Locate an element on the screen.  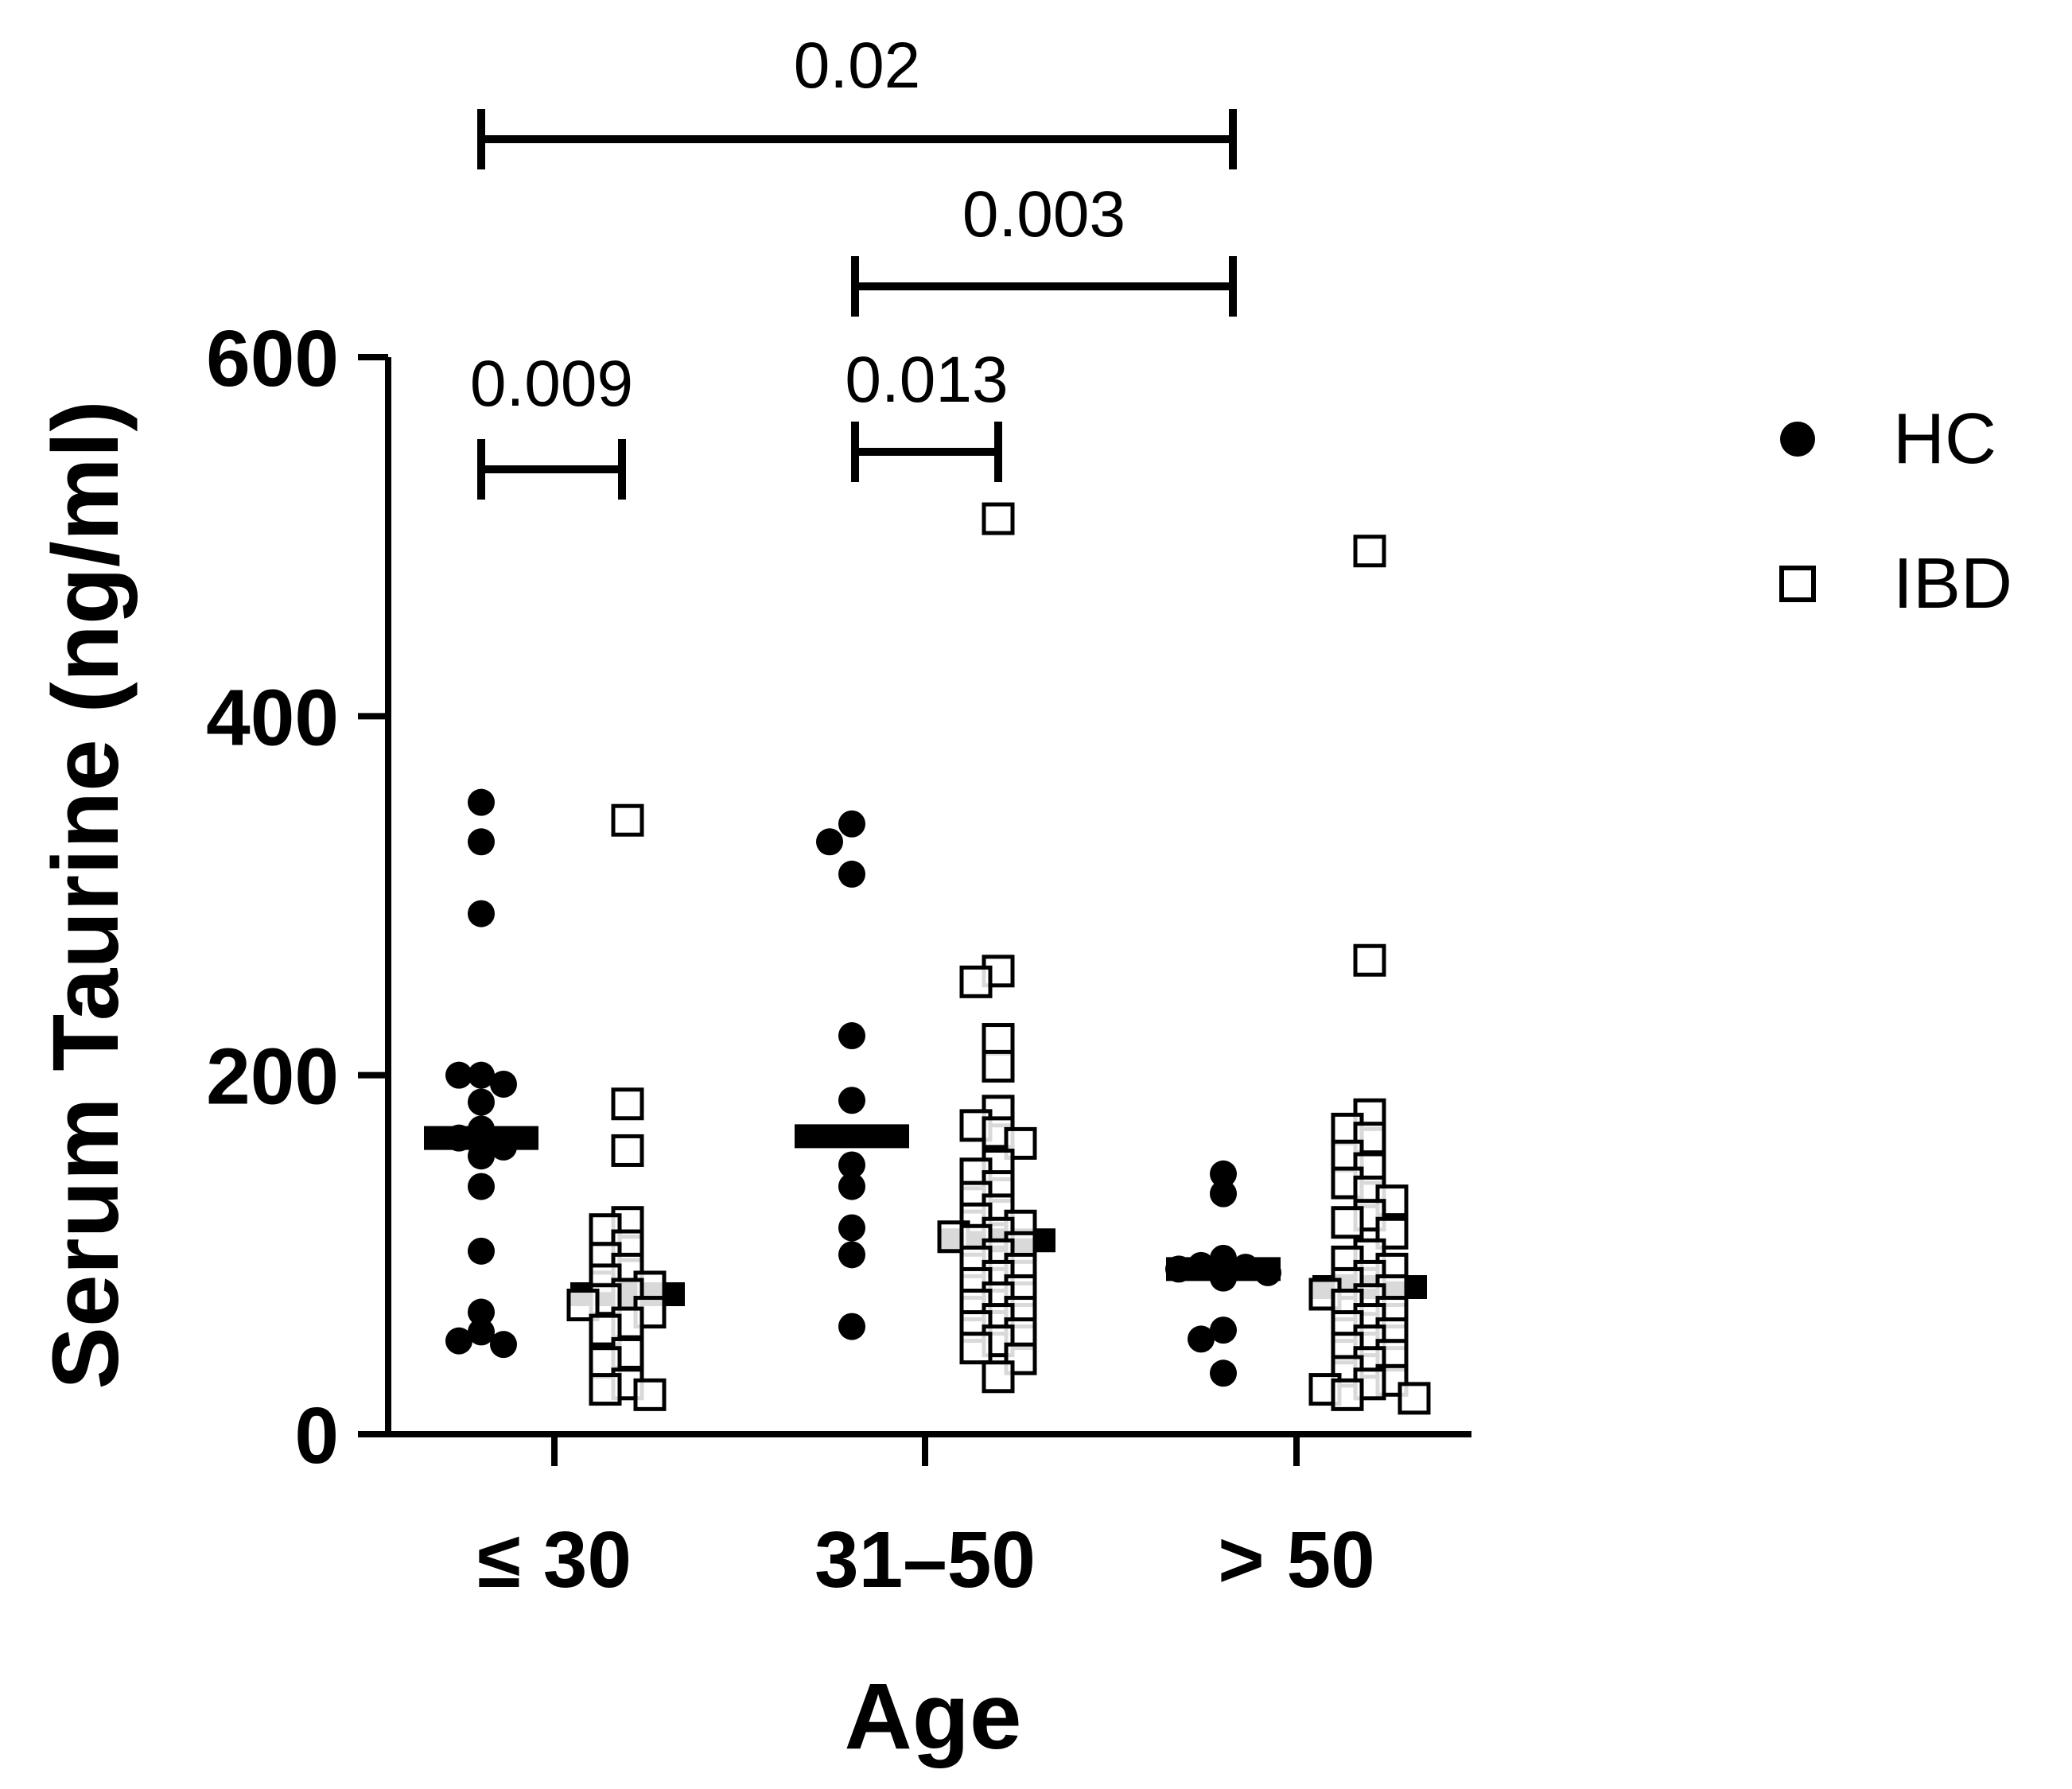
y-tick-label: 400 is located at coordinates (272, 717).